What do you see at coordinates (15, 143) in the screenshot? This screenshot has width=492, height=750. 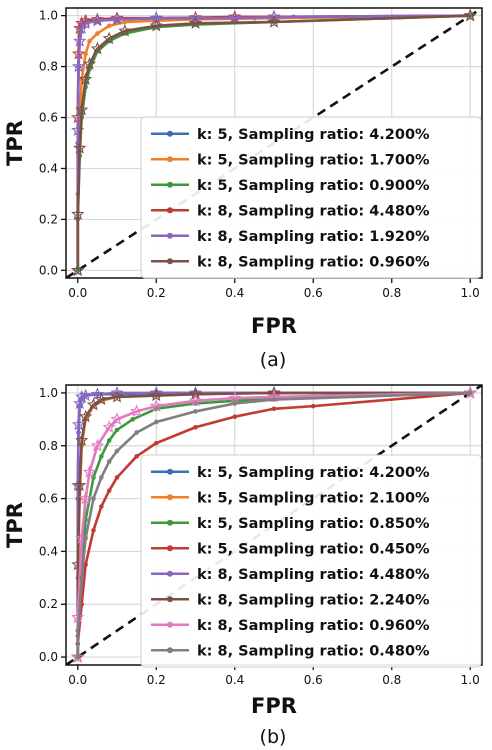 I see `y-axis-label: TPR` at bounding box center [15, 143].